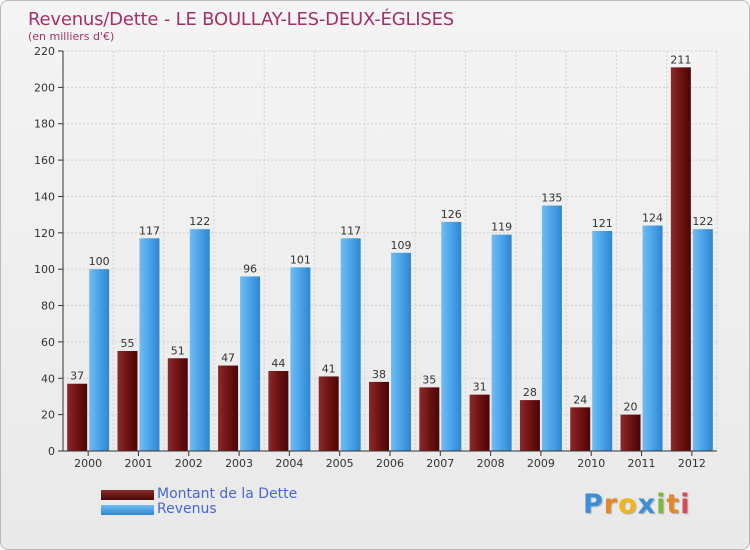 This screenshot has width=750, height=550. I want to click on x-tick-label: 2001, so click(138, 463).